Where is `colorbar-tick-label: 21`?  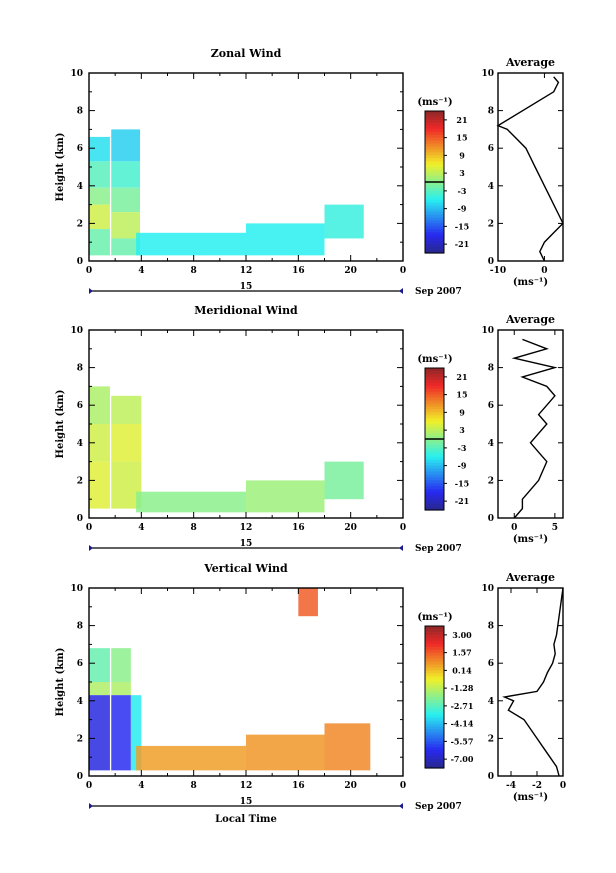
colorbar-tick-label: 21 is located at coordinates (461, 120).